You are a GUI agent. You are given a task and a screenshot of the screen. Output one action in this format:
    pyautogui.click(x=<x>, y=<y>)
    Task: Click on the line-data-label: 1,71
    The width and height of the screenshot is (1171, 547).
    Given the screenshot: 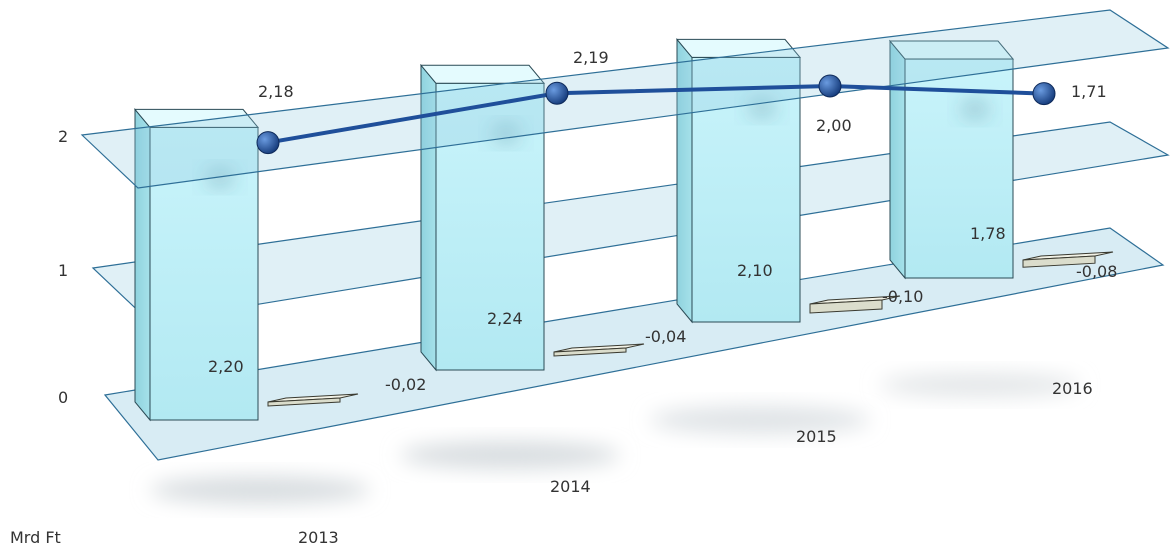 What is the action you would take?
    pyautogui.click(x=1089, y=91)
    